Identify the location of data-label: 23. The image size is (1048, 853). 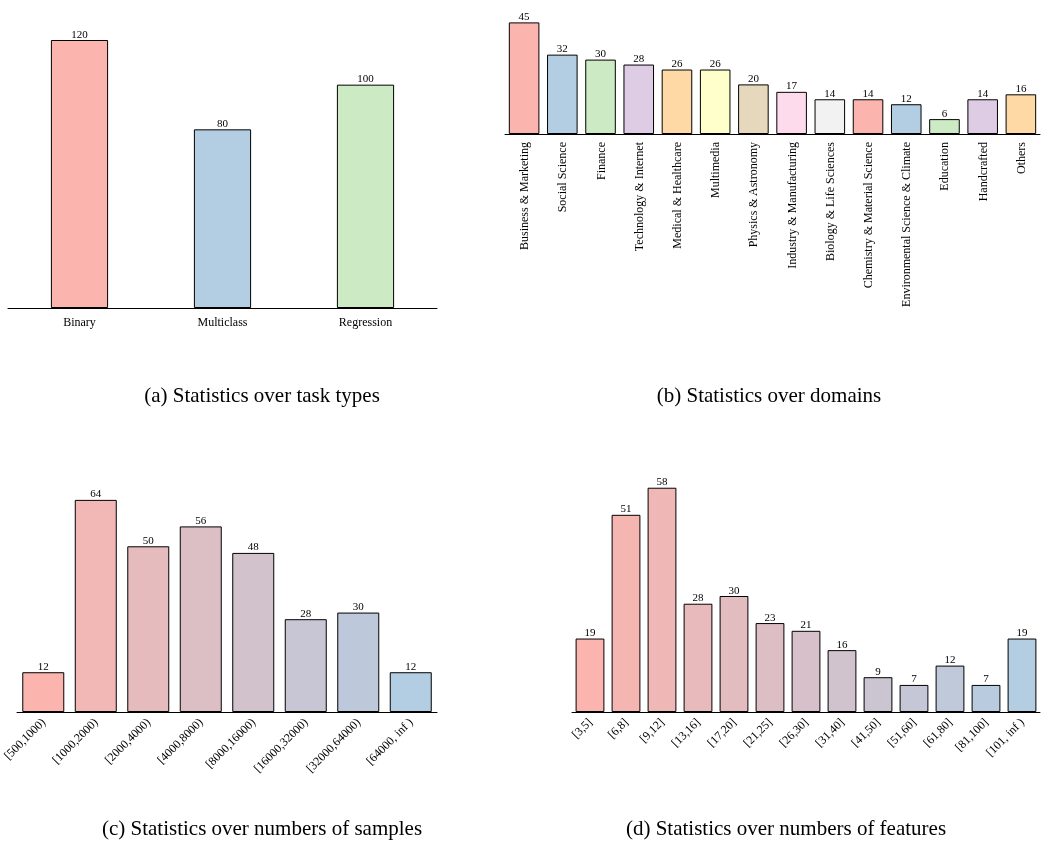
(770, 616).